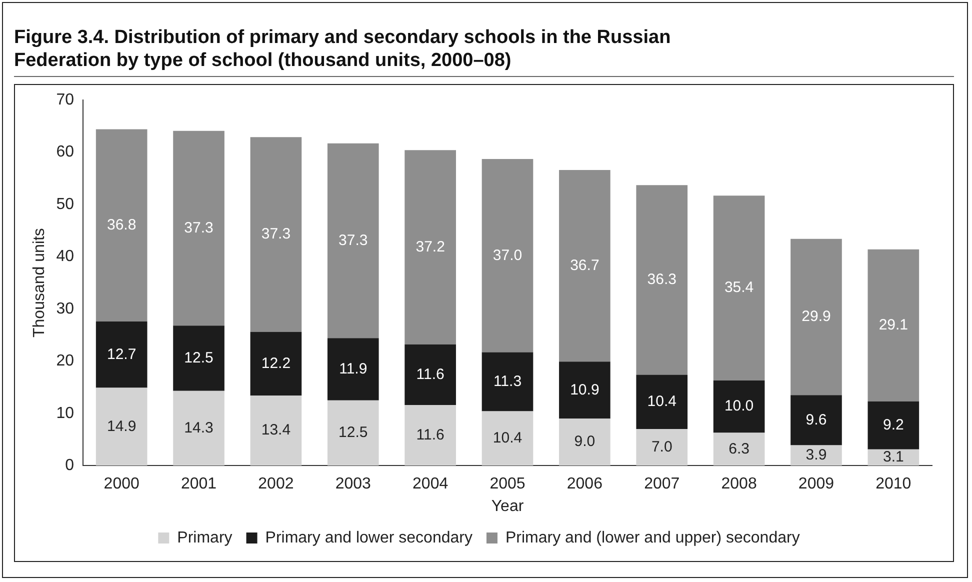  What do you see at coordinates (368, 537) in the screenshot?
I see `legend-label: Primary and lower secondary` at bounding box center [368, 537].